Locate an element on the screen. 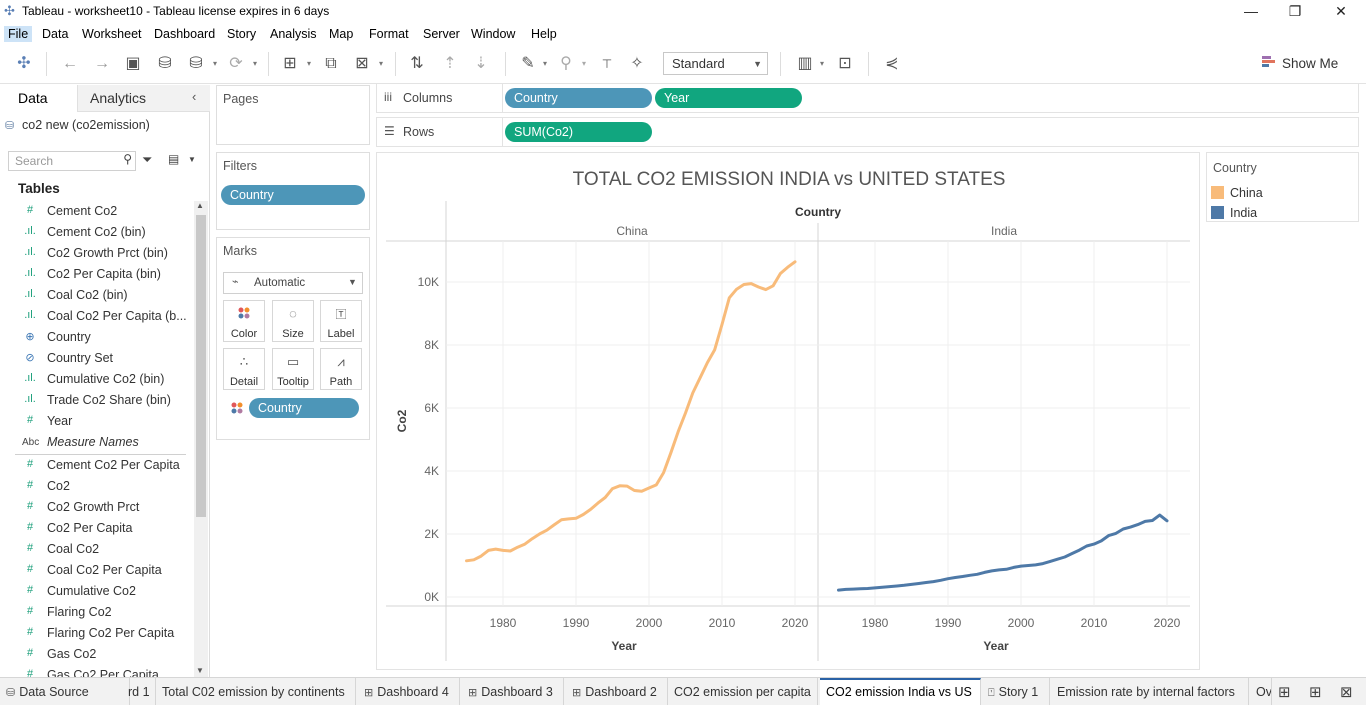  duplicate-sheet-icon: ⧉ is located at coordinates (331, 63).